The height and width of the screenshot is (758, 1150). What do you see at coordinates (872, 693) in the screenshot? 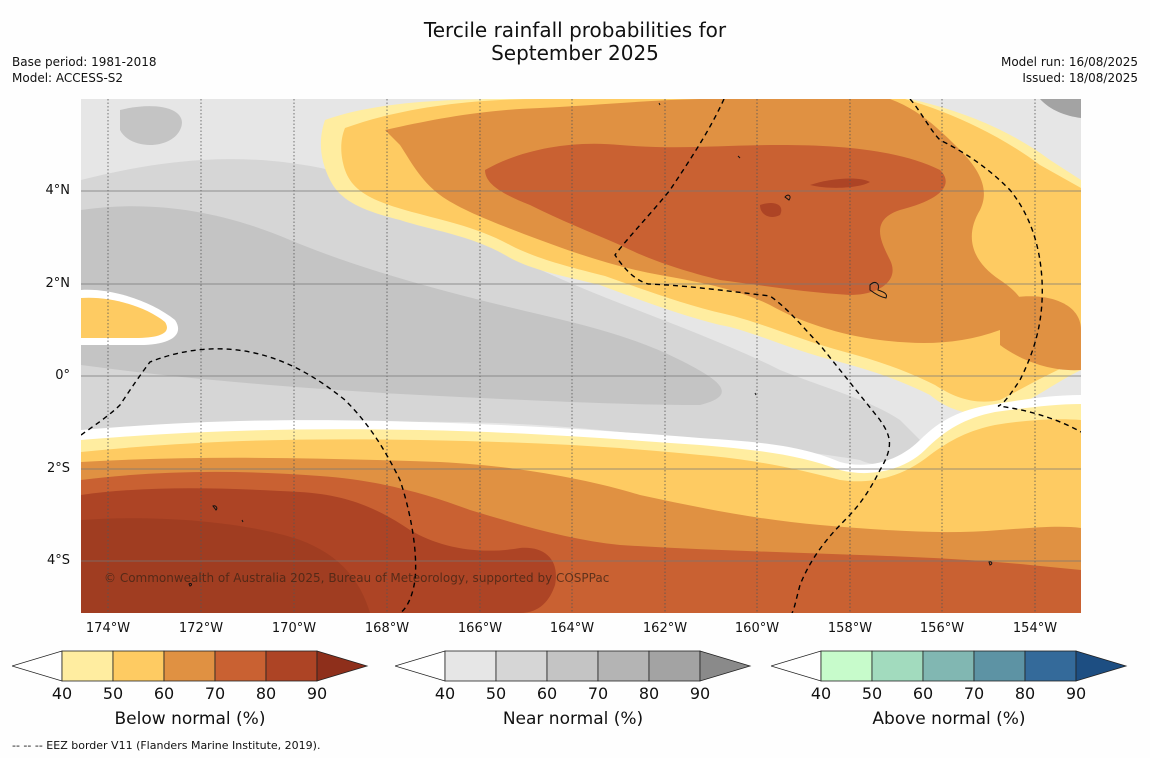
I see `legend-above-tick: 50` at bounding box center [872, 693].